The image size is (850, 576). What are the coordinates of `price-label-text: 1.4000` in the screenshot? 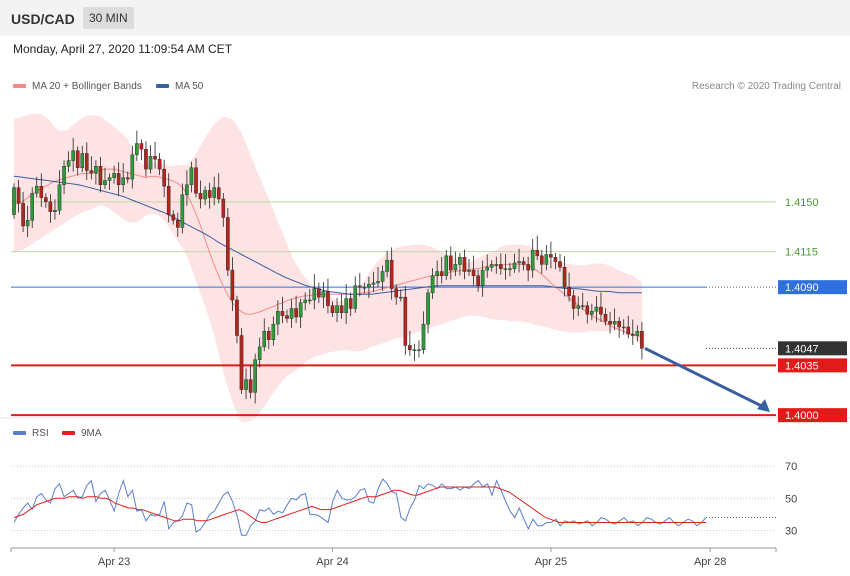 It's located at (802, 416).